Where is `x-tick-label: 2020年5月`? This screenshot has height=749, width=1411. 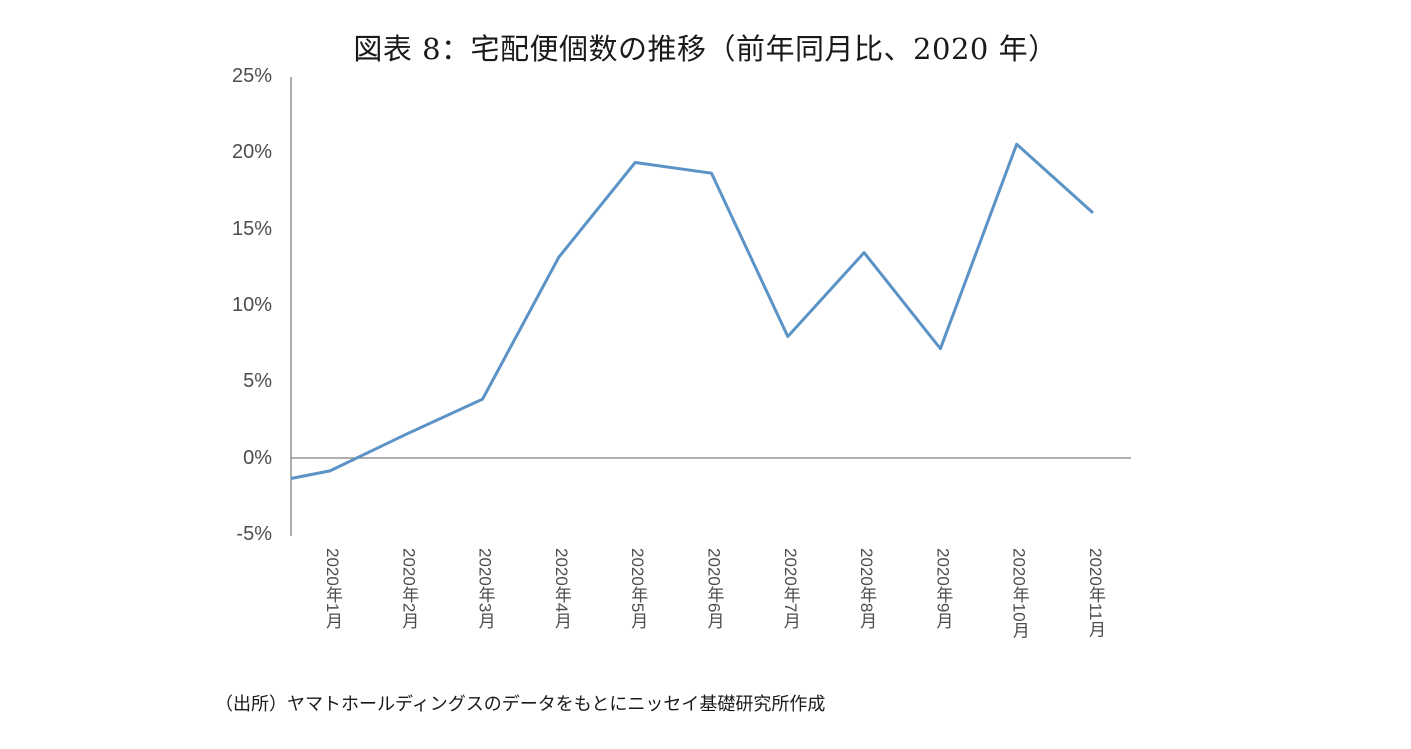 x-tick-label: 2020年5月 is located at coordinates (638, 589).